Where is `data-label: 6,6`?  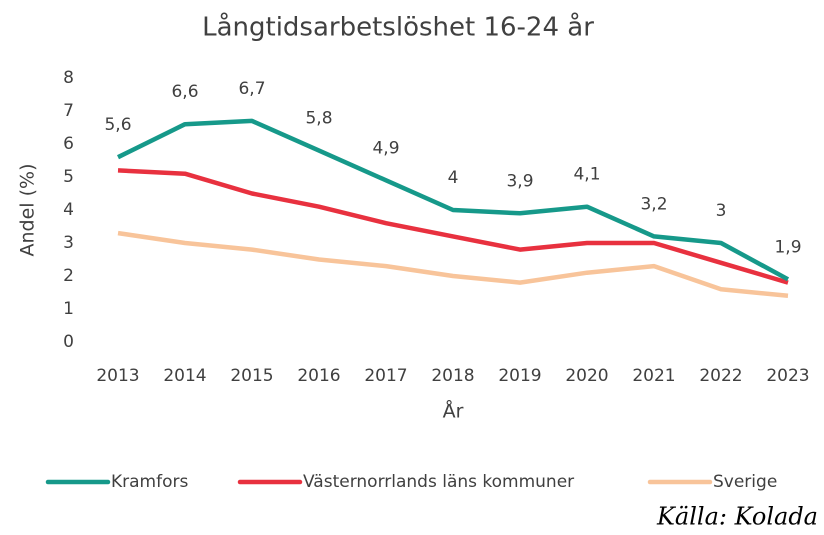 data-label: 6,6 is located at coordinates (184, 92).